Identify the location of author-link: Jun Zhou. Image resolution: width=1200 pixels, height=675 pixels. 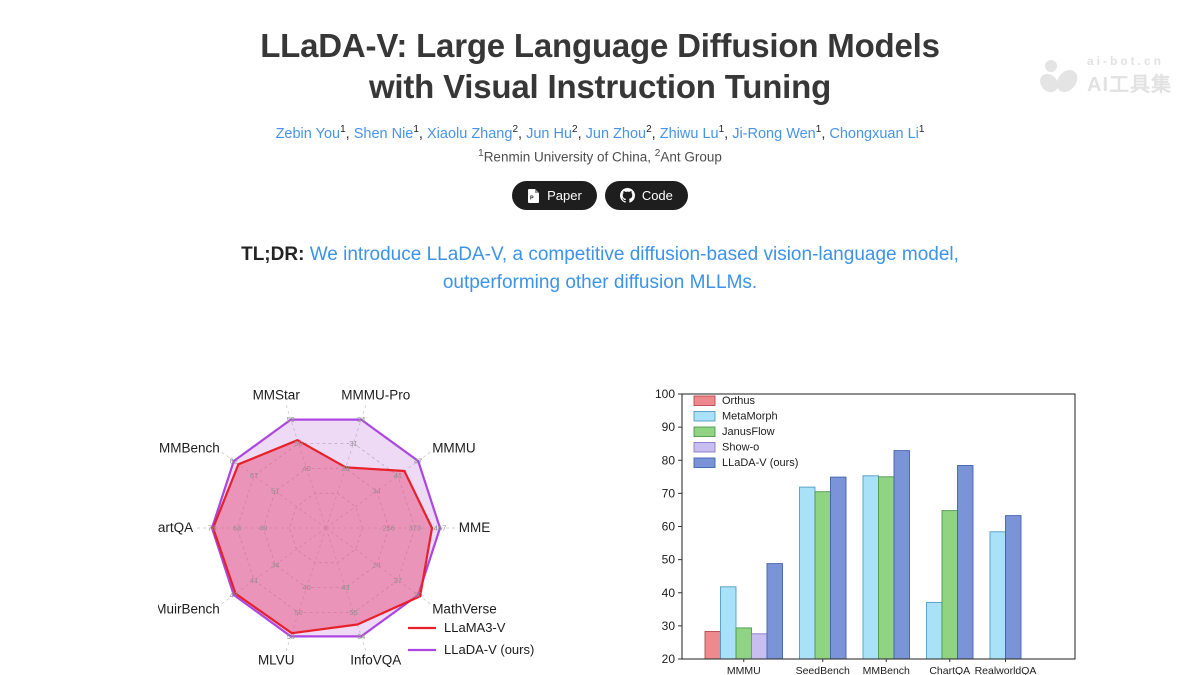
(616, 133).